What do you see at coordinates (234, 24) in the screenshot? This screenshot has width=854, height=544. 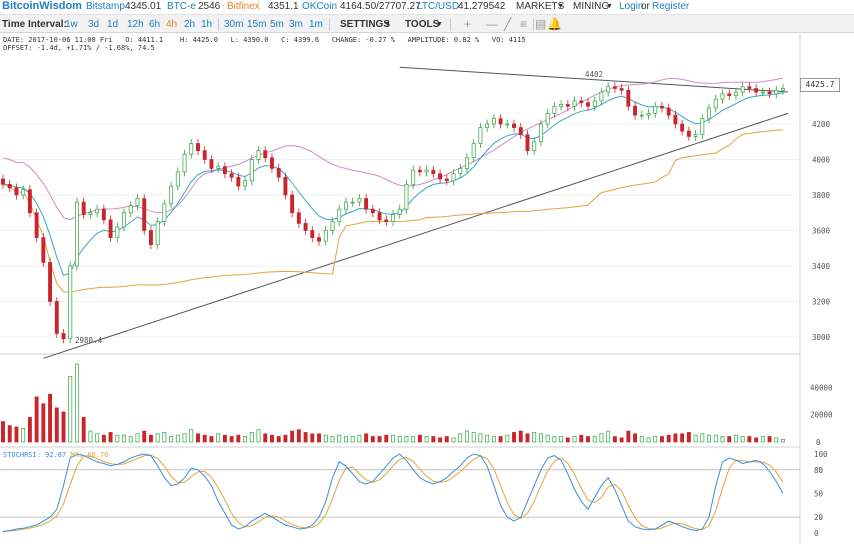 I see `interval-30m: 30m` at bounding box center [234, 24].